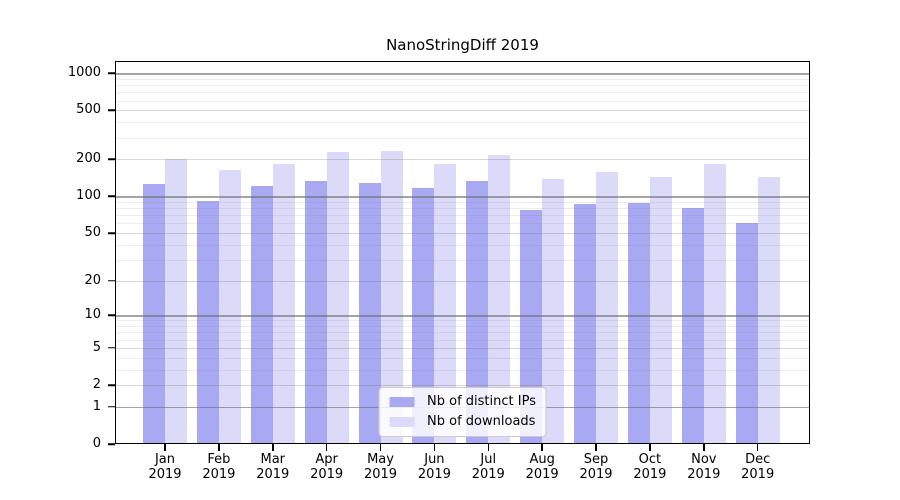 The height and width of the screenshot is (500, 900). Describe the element at coordinates (638, 323) in the screenshot. I see `bar-distinct-ips-oct` at that location.